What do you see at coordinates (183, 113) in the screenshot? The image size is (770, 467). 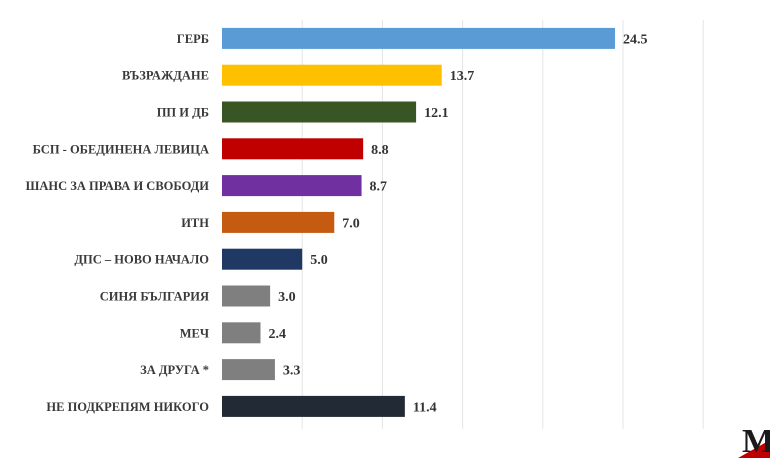 I see `category-label: ПП И ДБ` at bounding box center [183, 113].